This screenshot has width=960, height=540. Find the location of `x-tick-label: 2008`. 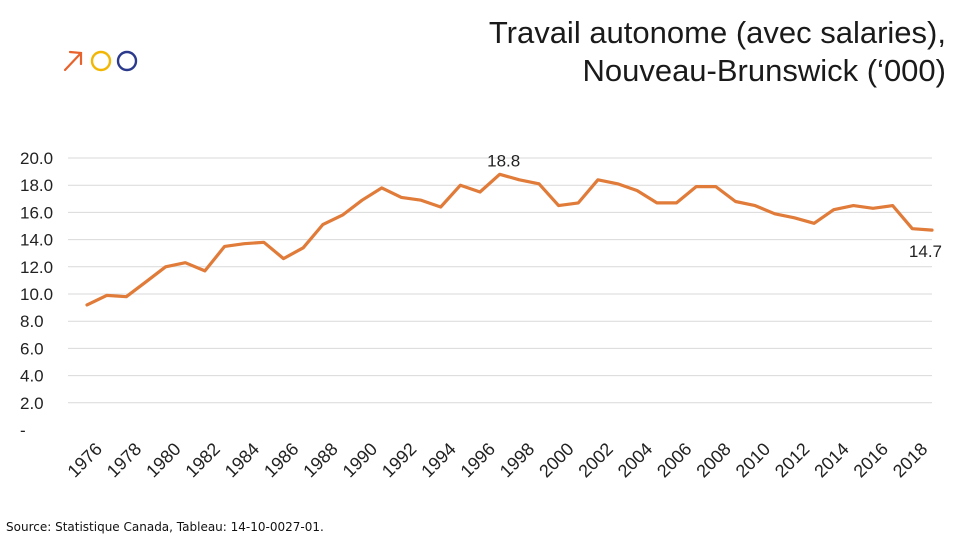

x-tick-label: 2008 is located at coordinates (713, 460).